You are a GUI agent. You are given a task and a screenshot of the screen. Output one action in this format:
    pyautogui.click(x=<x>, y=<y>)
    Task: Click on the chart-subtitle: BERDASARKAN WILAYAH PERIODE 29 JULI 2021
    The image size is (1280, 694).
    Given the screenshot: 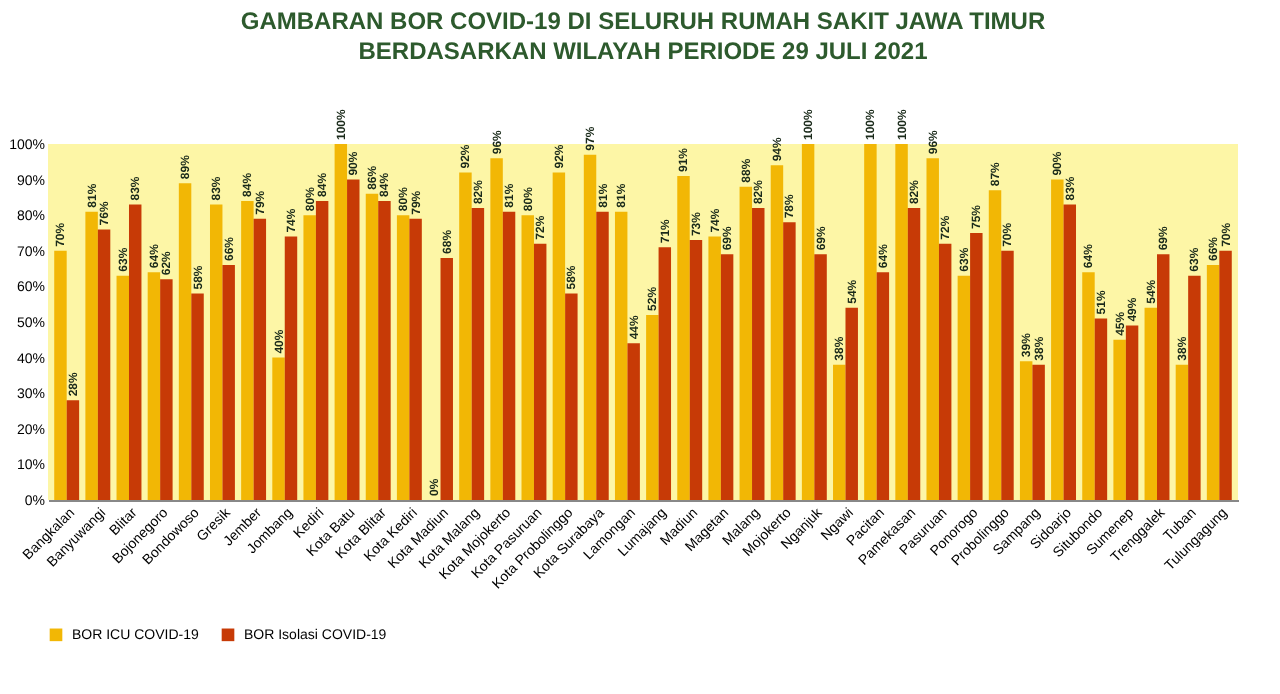 What is the action you would take?
    pyautogui.click(x=643, y=51)
    